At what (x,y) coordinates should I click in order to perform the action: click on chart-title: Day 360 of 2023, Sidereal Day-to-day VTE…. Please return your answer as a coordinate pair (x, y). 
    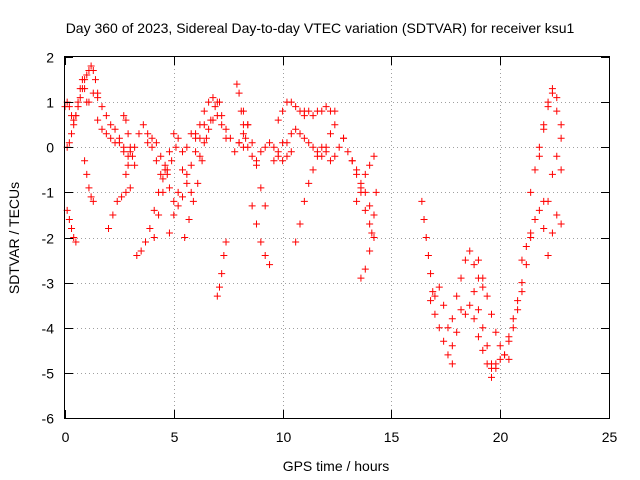
    Looking at the image, I should click on (320, 28).